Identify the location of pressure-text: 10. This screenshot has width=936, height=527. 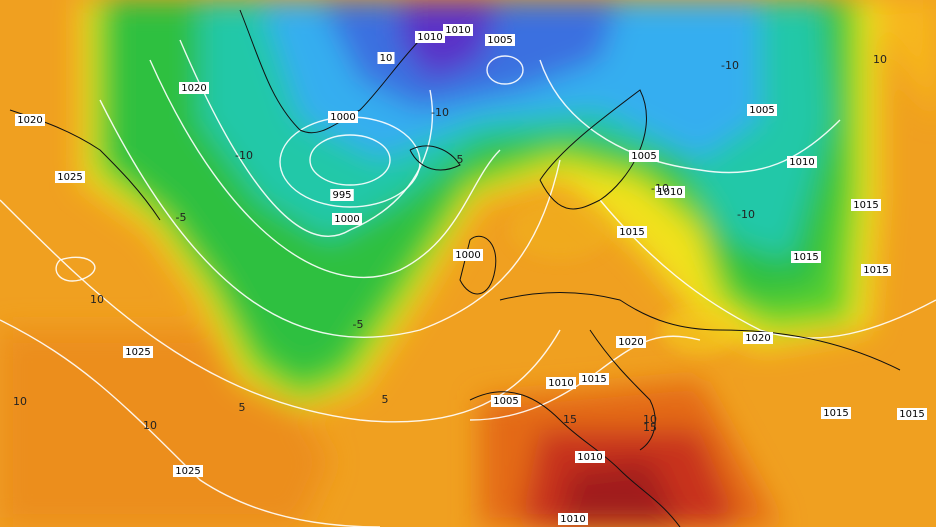
(386, 58).